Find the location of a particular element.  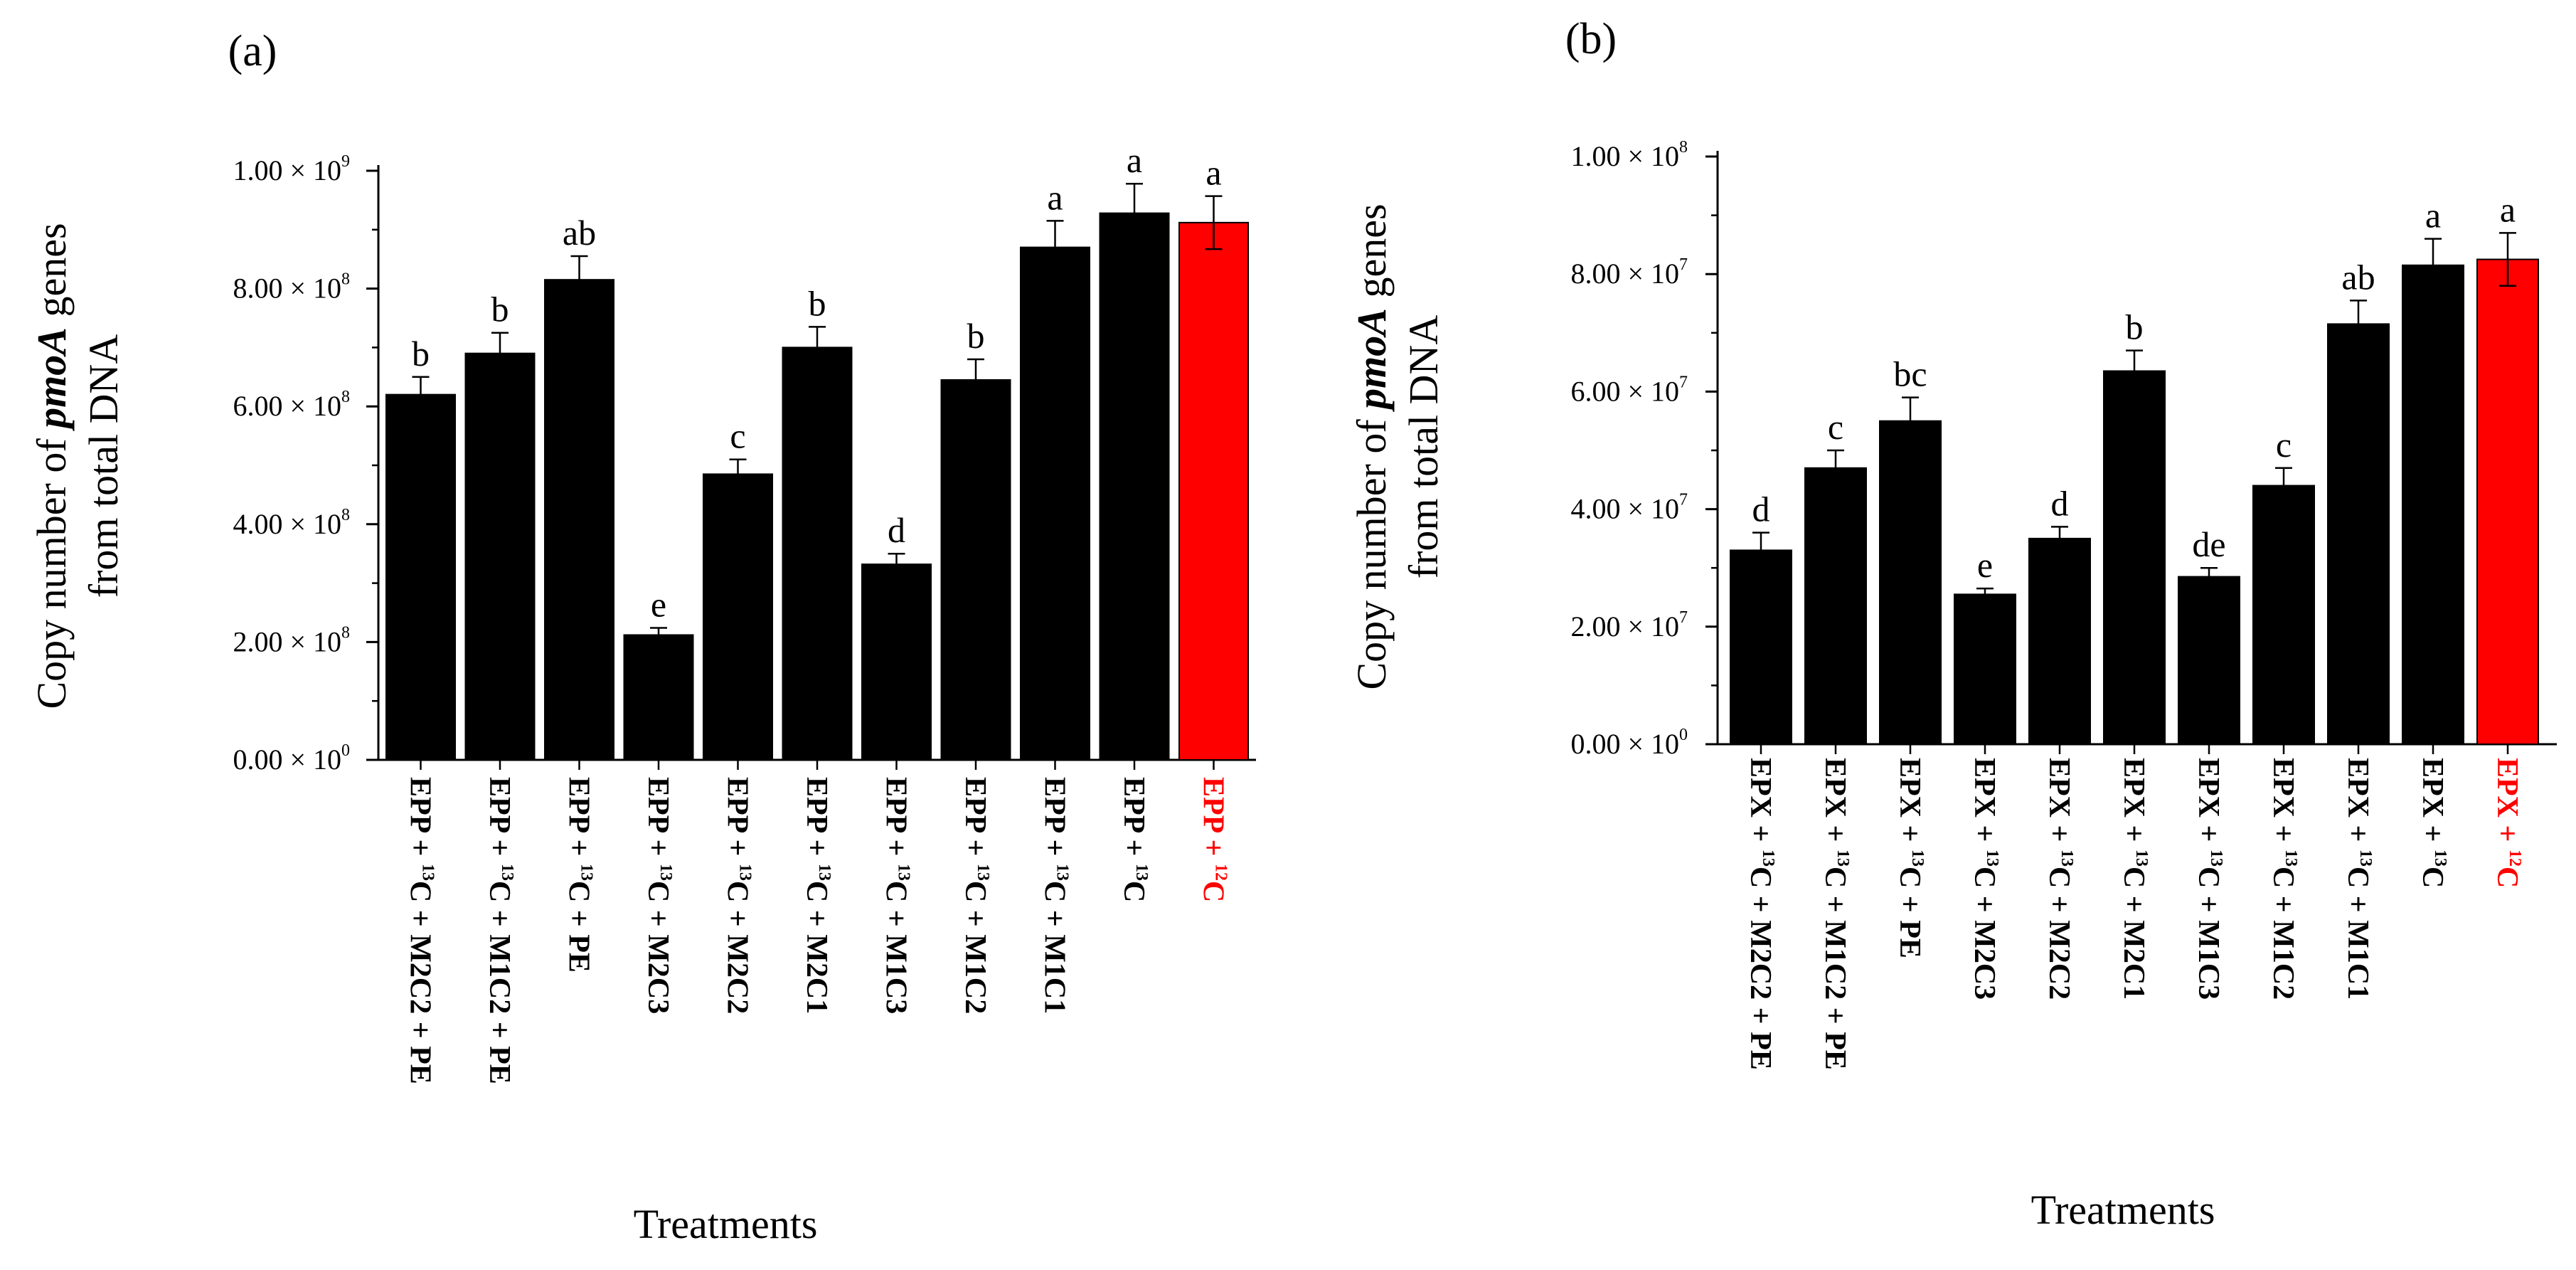

category-label: EPP + 13C + M2C2 is located at coordinates (738, 895).